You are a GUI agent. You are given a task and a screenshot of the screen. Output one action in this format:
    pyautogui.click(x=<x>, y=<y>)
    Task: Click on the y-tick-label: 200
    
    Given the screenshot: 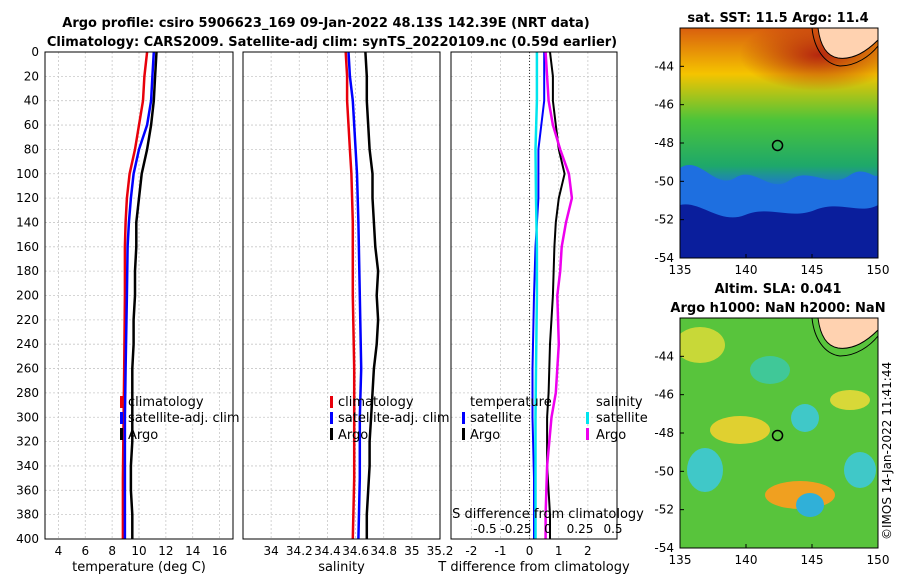 What is the action you would take?
    pyautogui.click(x=27, y=296)
    